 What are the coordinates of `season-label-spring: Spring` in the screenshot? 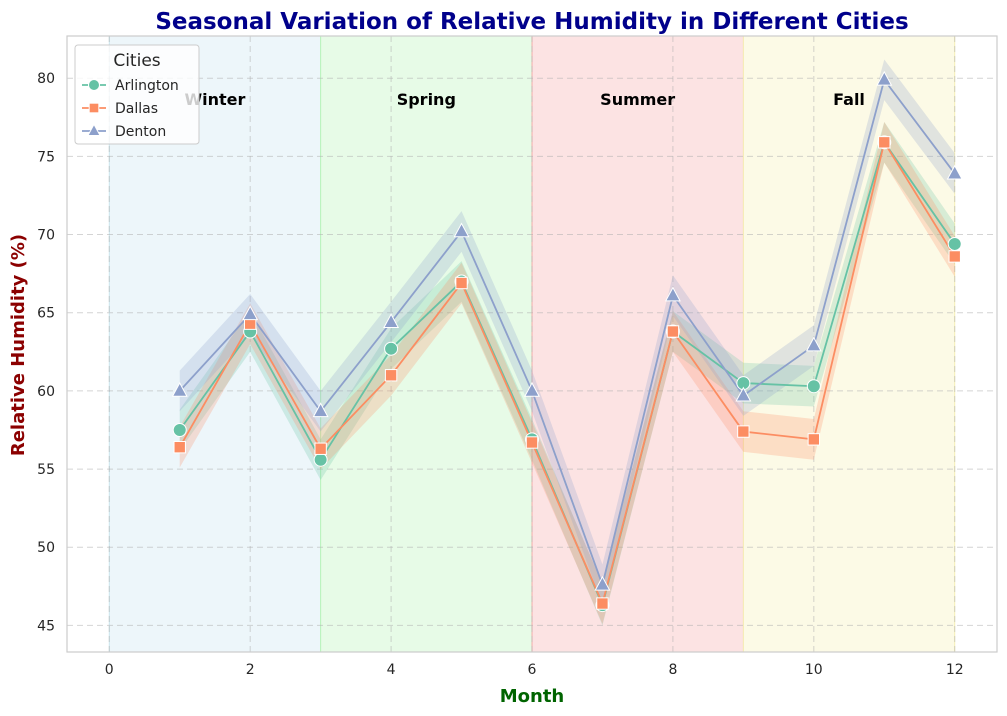 It's located at (426, 99).